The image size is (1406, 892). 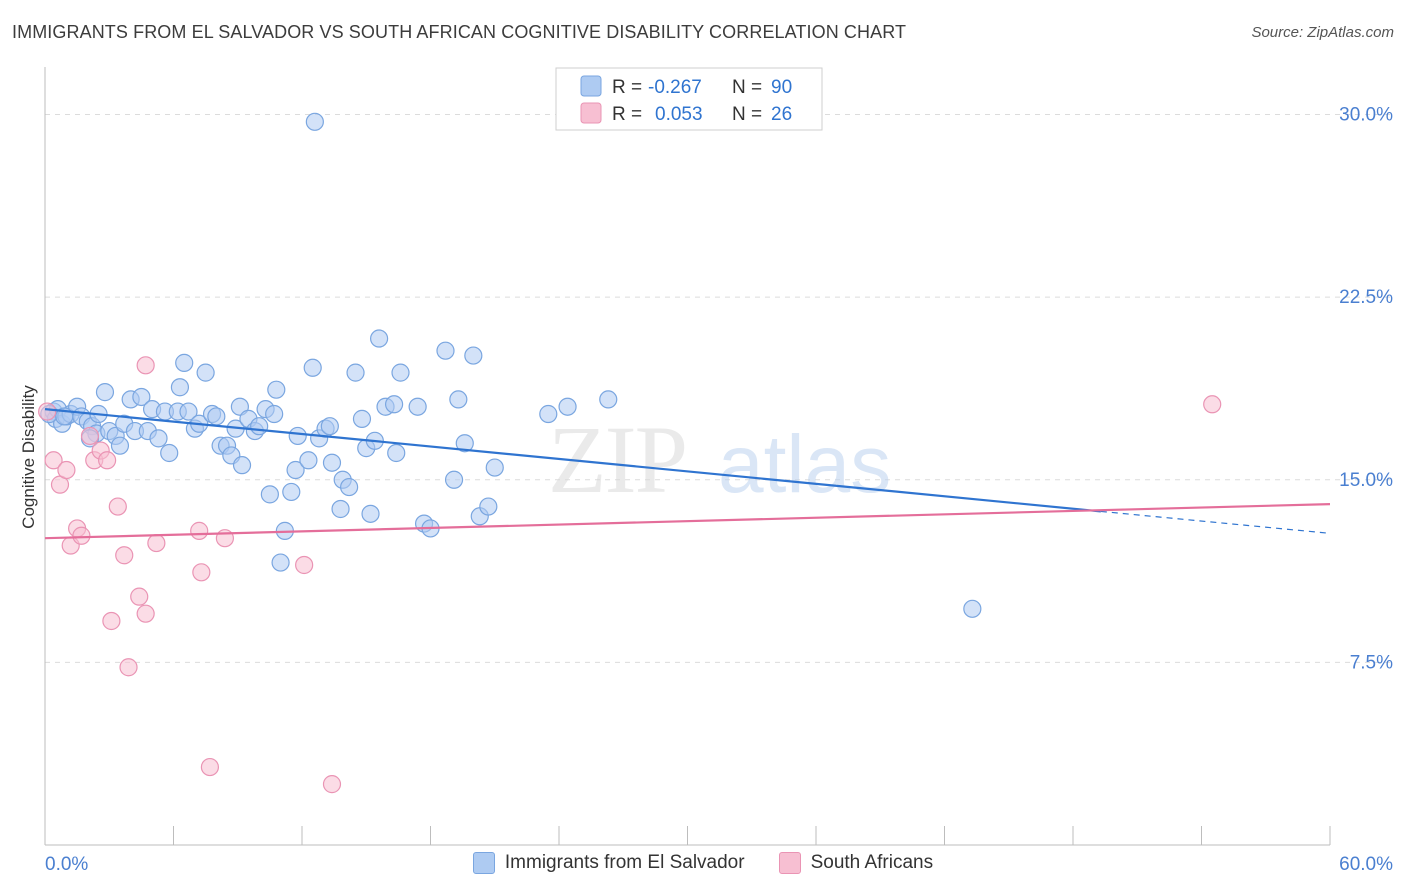 What do you see at coordinates (483, 863) in the screenshot?
I see `legend-swatch-blue` at bounding box center [483, 863].